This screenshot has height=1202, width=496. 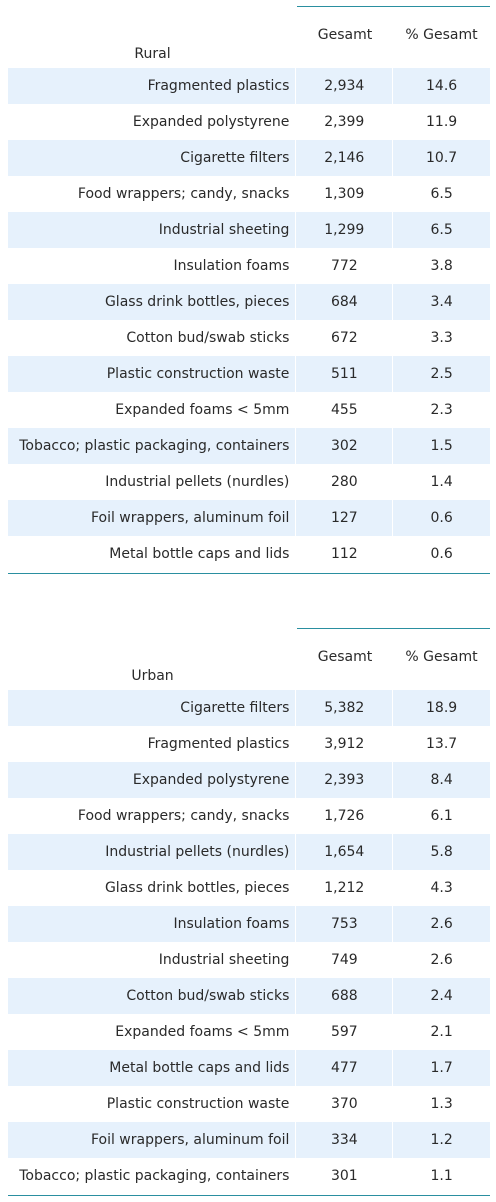 I want to click on row-percent: 2.4, so click(x=441, y=996).